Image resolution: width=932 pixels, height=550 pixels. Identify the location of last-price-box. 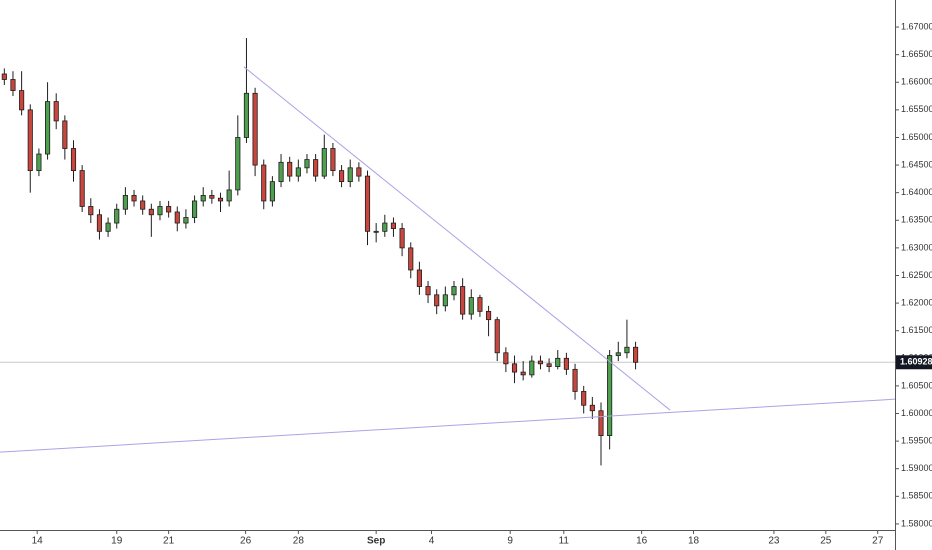
(914, 362).